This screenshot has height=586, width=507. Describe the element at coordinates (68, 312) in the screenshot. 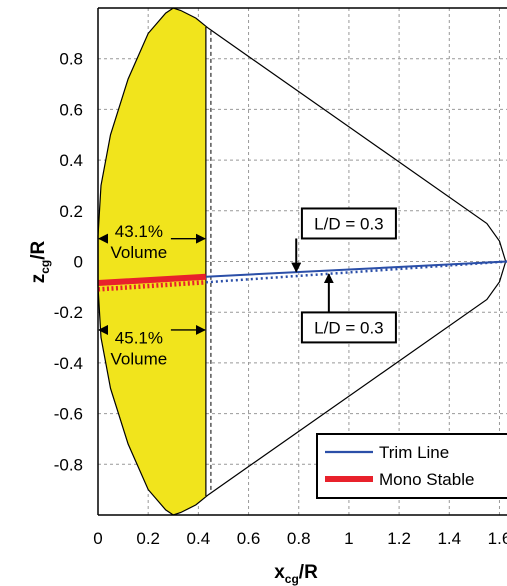

I see `y-tick-label: -0.2` at that location.